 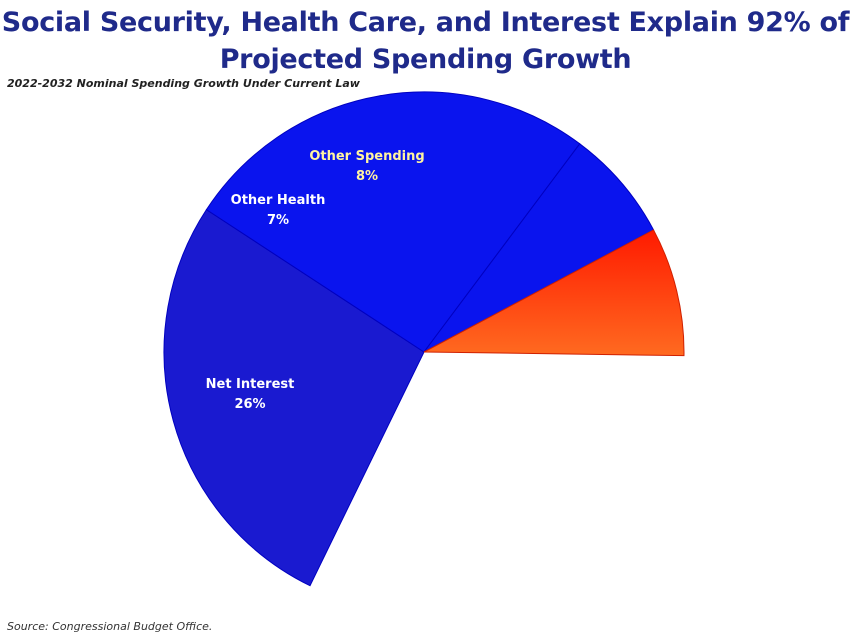 What do you see at coordinates (554, 293) in the screenshot?
I see `pie-slice-other-spending` at bounding box center [554, 293].